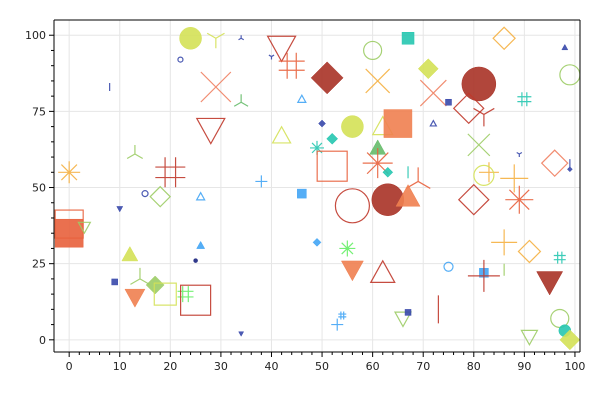 This screenshot has height=400, width=600. I want to click on x-tick-label: 60, so click(373, 366).